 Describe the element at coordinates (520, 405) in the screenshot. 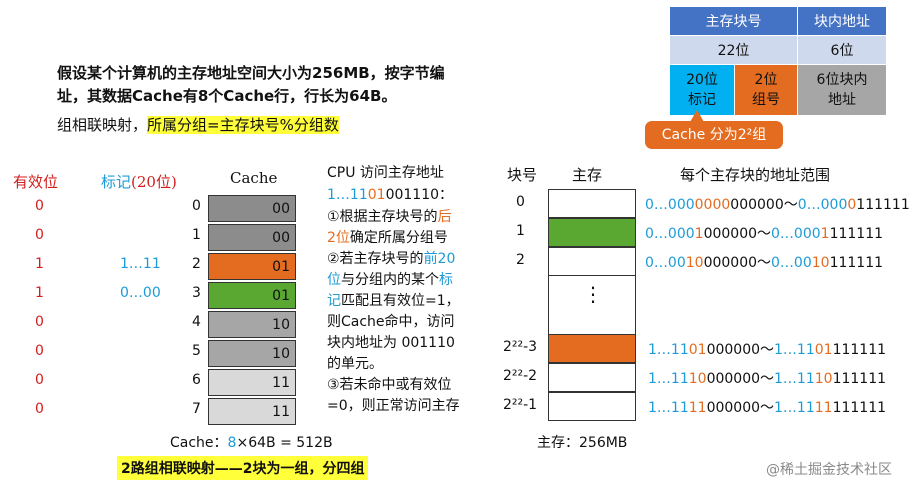

I see `block-number-label: 2²²-1` at that location.